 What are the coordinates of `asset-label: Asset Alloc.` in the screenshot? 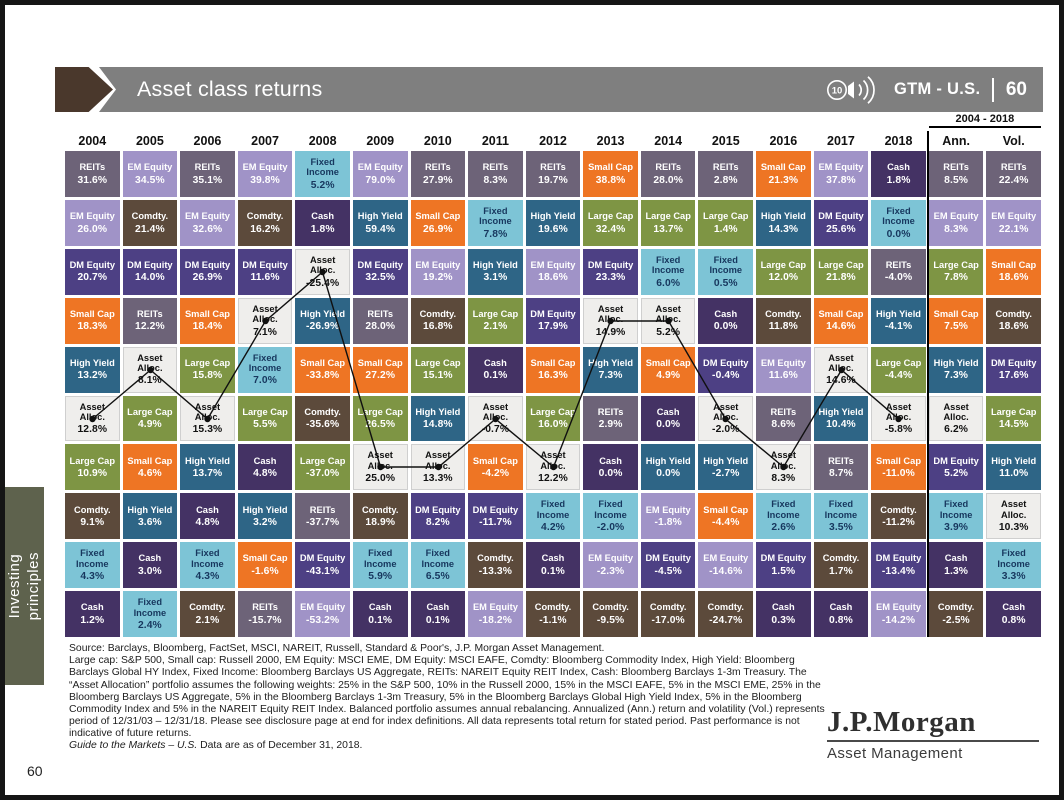 It's located at (495, 411).